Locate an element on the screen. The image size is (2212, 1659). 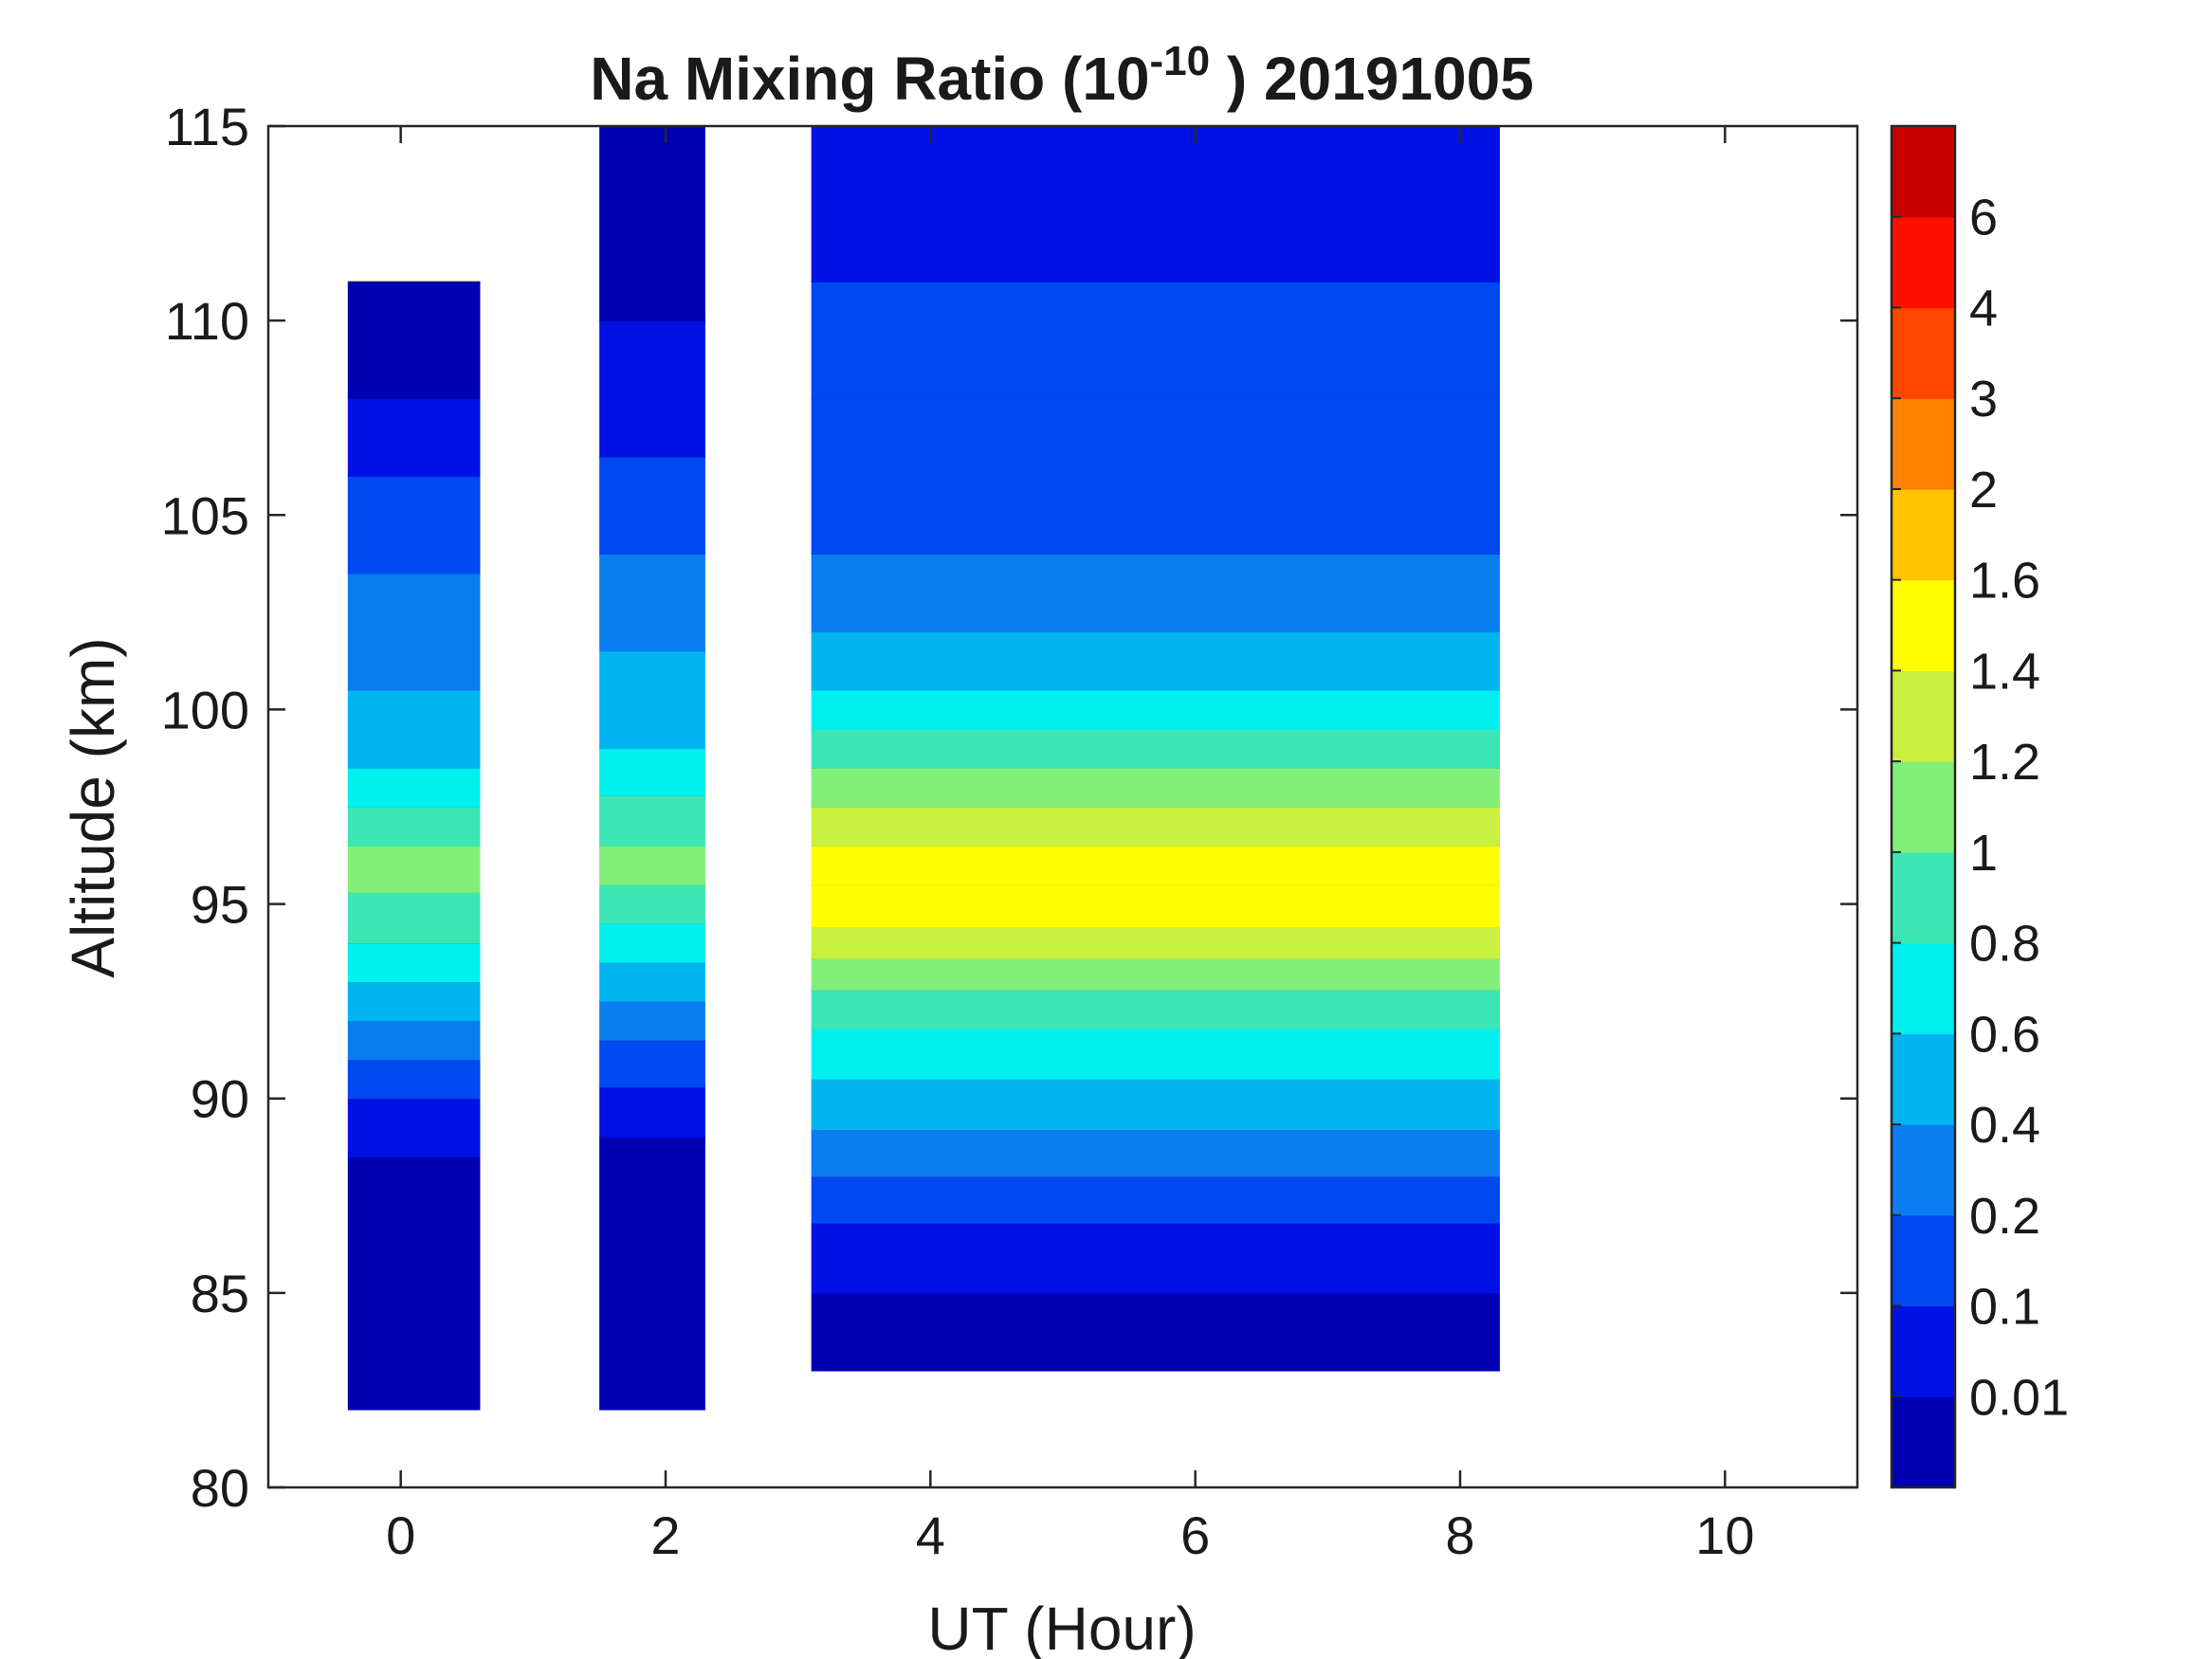
colorbar-tick-label: 4 is located at coordinates (1983, 308).